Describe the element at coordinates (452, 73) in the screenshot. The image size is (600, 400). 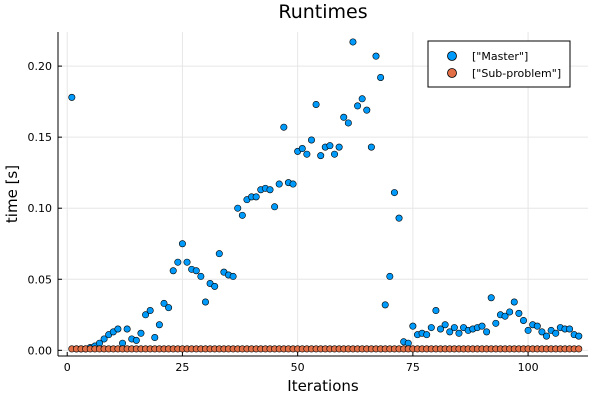
I see `legend-marker-sub-problem` at that location.